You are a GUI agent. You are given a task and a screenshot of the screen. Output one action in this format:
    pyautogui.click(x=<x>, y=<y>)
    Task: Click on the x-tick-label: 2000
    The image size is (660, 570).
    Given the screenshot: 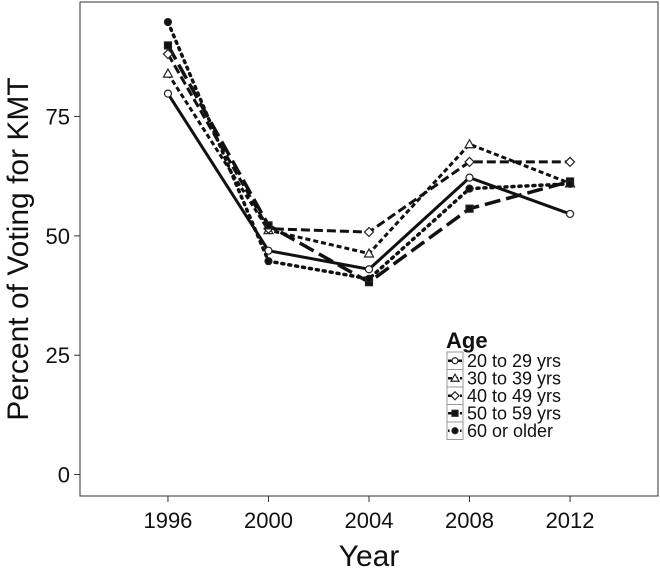 What is the action you would take?
    pyautogui.click(x=268, y=520)
    